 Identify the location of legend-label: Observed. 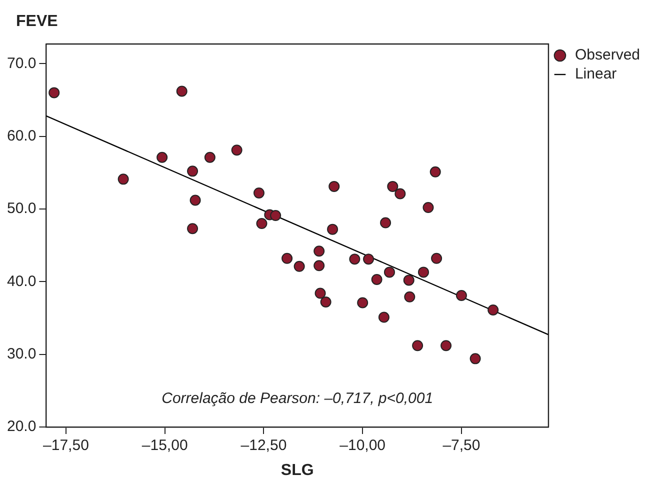
(607, 55).